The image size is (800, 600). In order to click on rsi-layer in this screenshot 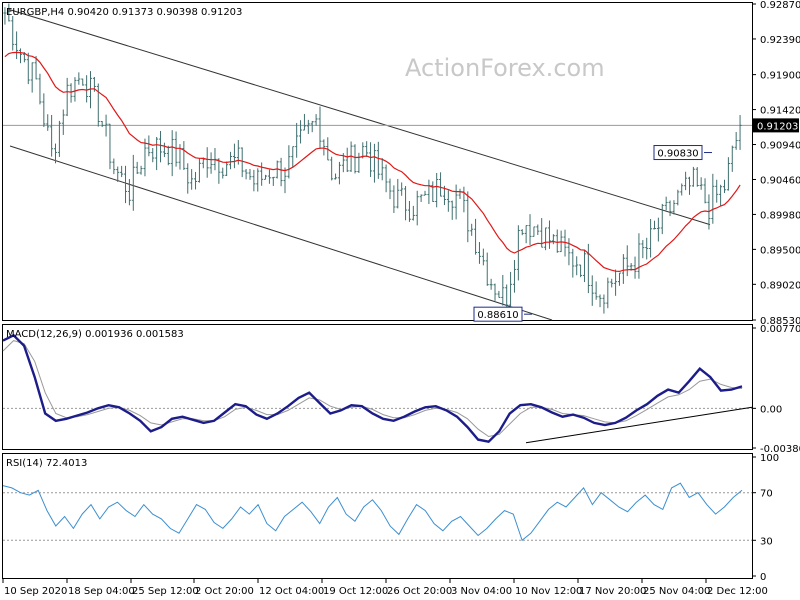, I will do `click(377, 512)`.